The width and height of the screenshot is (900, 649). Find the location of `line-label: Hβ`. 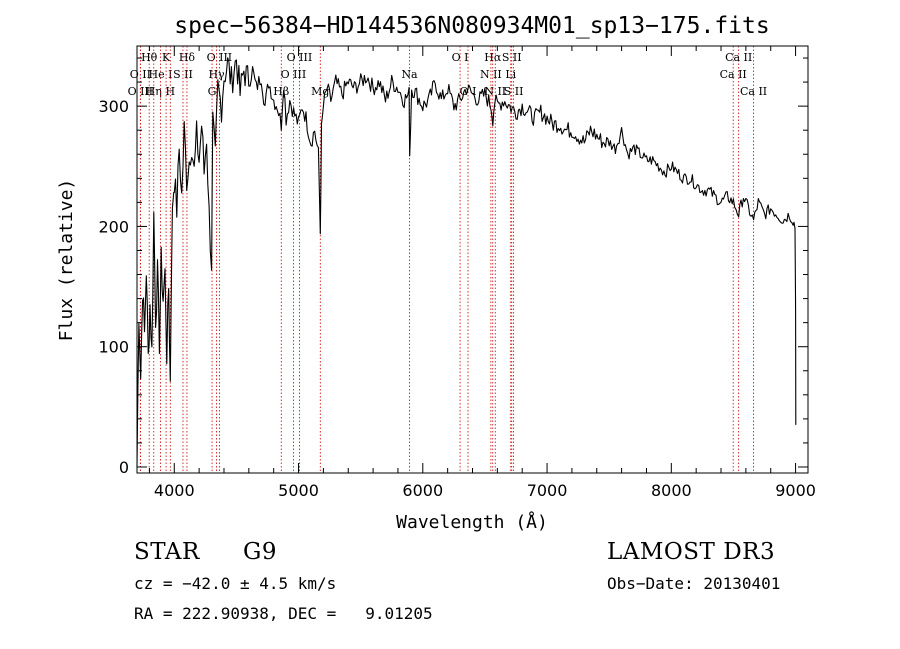

line-label: Hβ is located at coordinates (281, 91).